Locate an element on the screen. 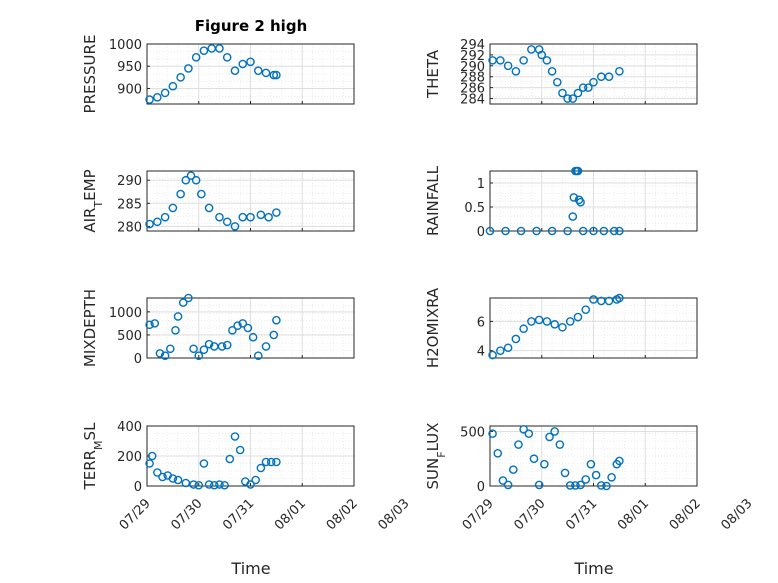 The image size is (778, 583). subplot-air-temp: 280 285 290 AIRTEMP is located at coordinates (218, 202).